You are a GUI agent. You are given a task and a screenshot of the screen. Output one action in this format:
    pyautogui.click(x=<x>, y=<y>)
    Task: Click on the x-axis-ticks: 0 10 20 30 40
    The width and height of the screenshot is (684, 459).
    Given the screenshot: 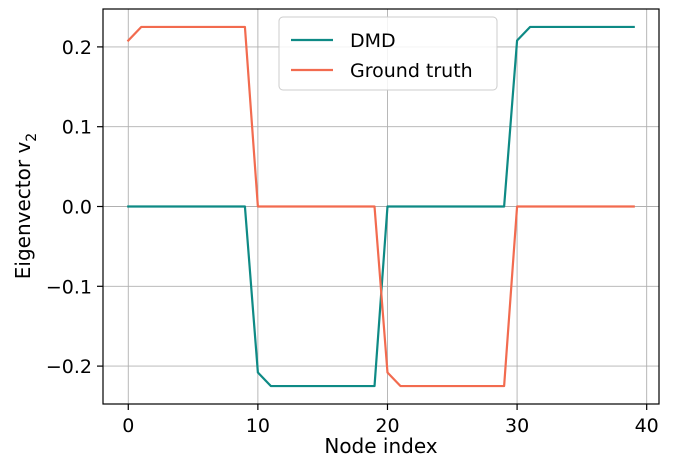 What is the action you would take?
    pyautogui.click(x=390, y=420)
    